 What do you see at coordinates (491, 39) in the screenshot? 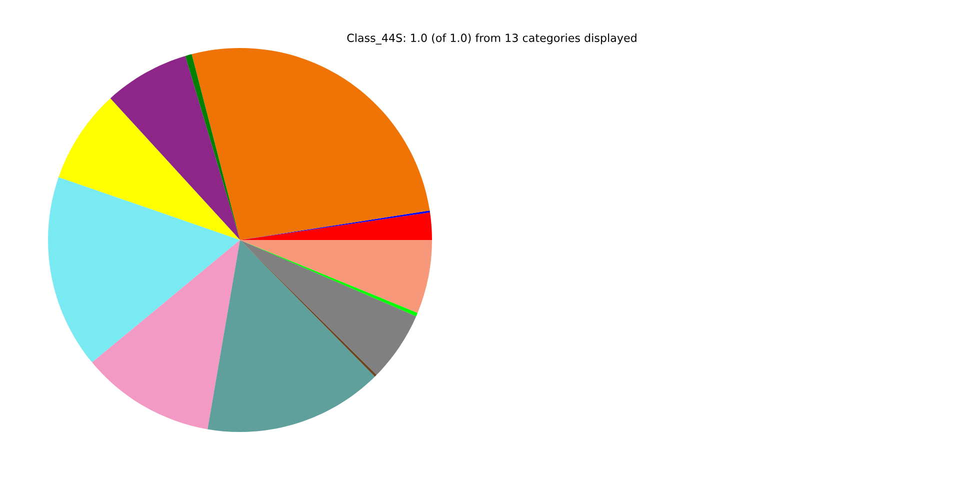
I see `text: Class_44S: 1.0 (of 1.0) from 13 categories displayed` at bounding box center [491, 39].